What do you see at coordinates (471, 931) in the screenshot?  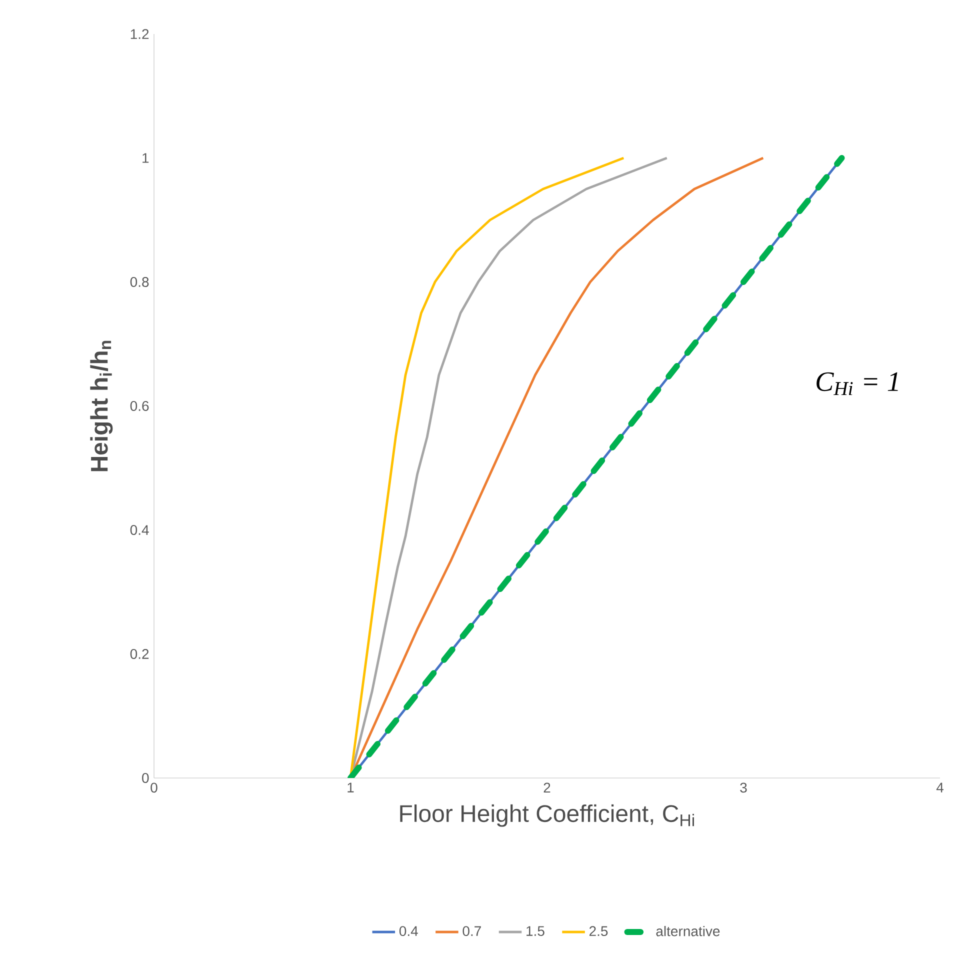 I see `legend-label: 0.7` at bounding box center [471, 931].